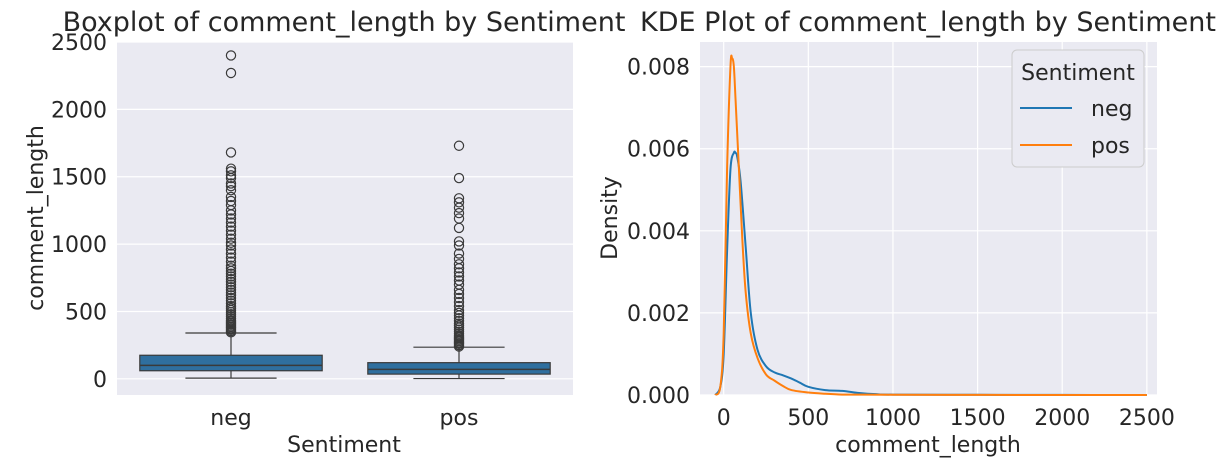 Image resolution: width=1223 pixels, height=466 pixels. I want to click on kde-x-label: comment_length, so click(928, 445).